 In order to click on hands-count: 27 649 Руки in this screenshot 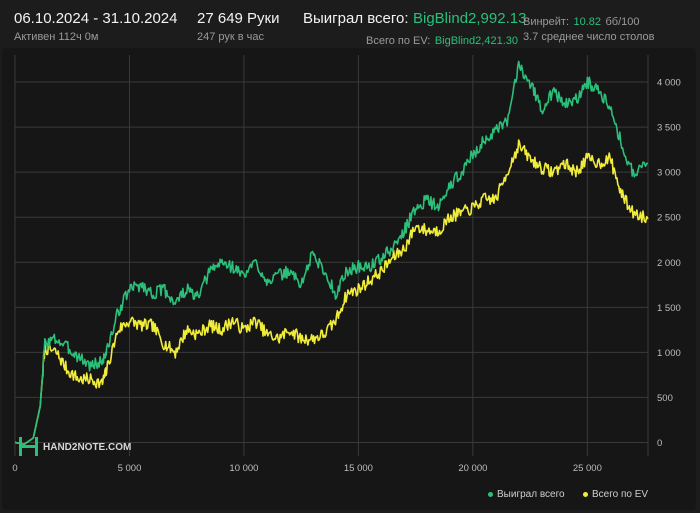, I will do `click(238, 18)`.